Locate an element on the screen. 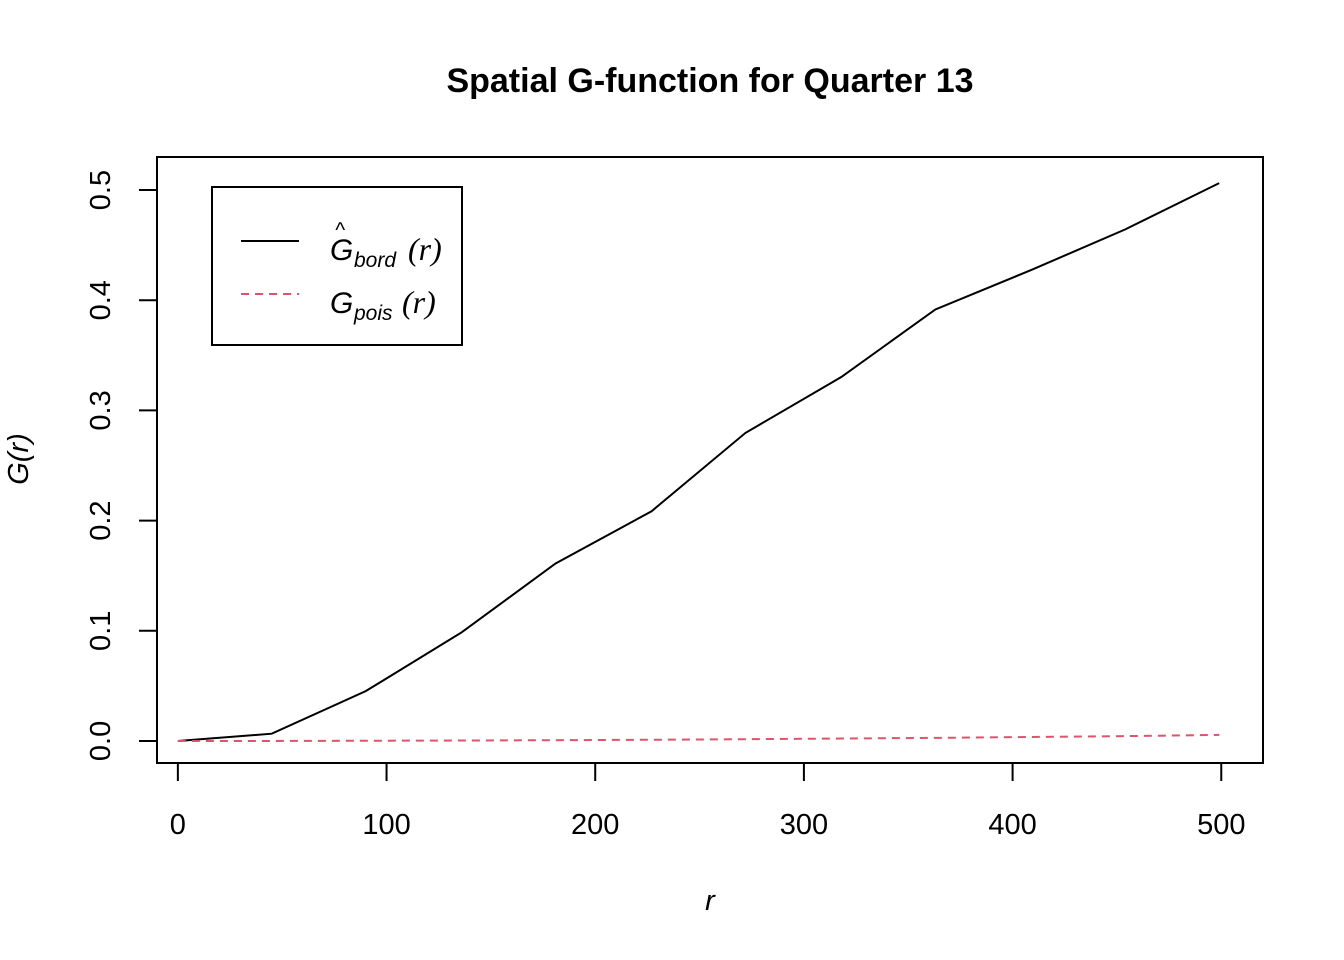 The width and height of the screenshot is (1344, 960). legend-subscript-bord: bord is located at coordinates (375, 260).